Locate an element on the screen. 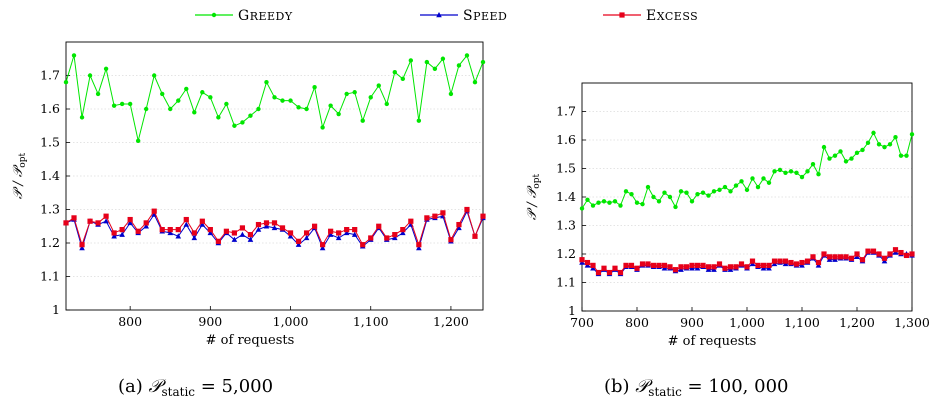  legend-marker-greedy is located at coordinates (214, 15).